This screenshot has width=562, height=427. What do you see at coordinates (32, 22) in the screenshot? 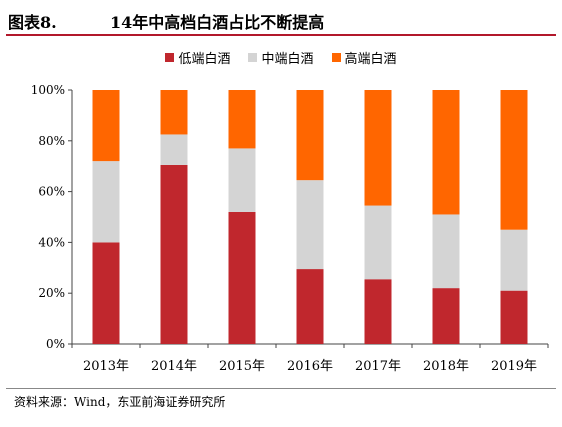
I see `figure-number: 图表8.` at bounding box center [32, 22].